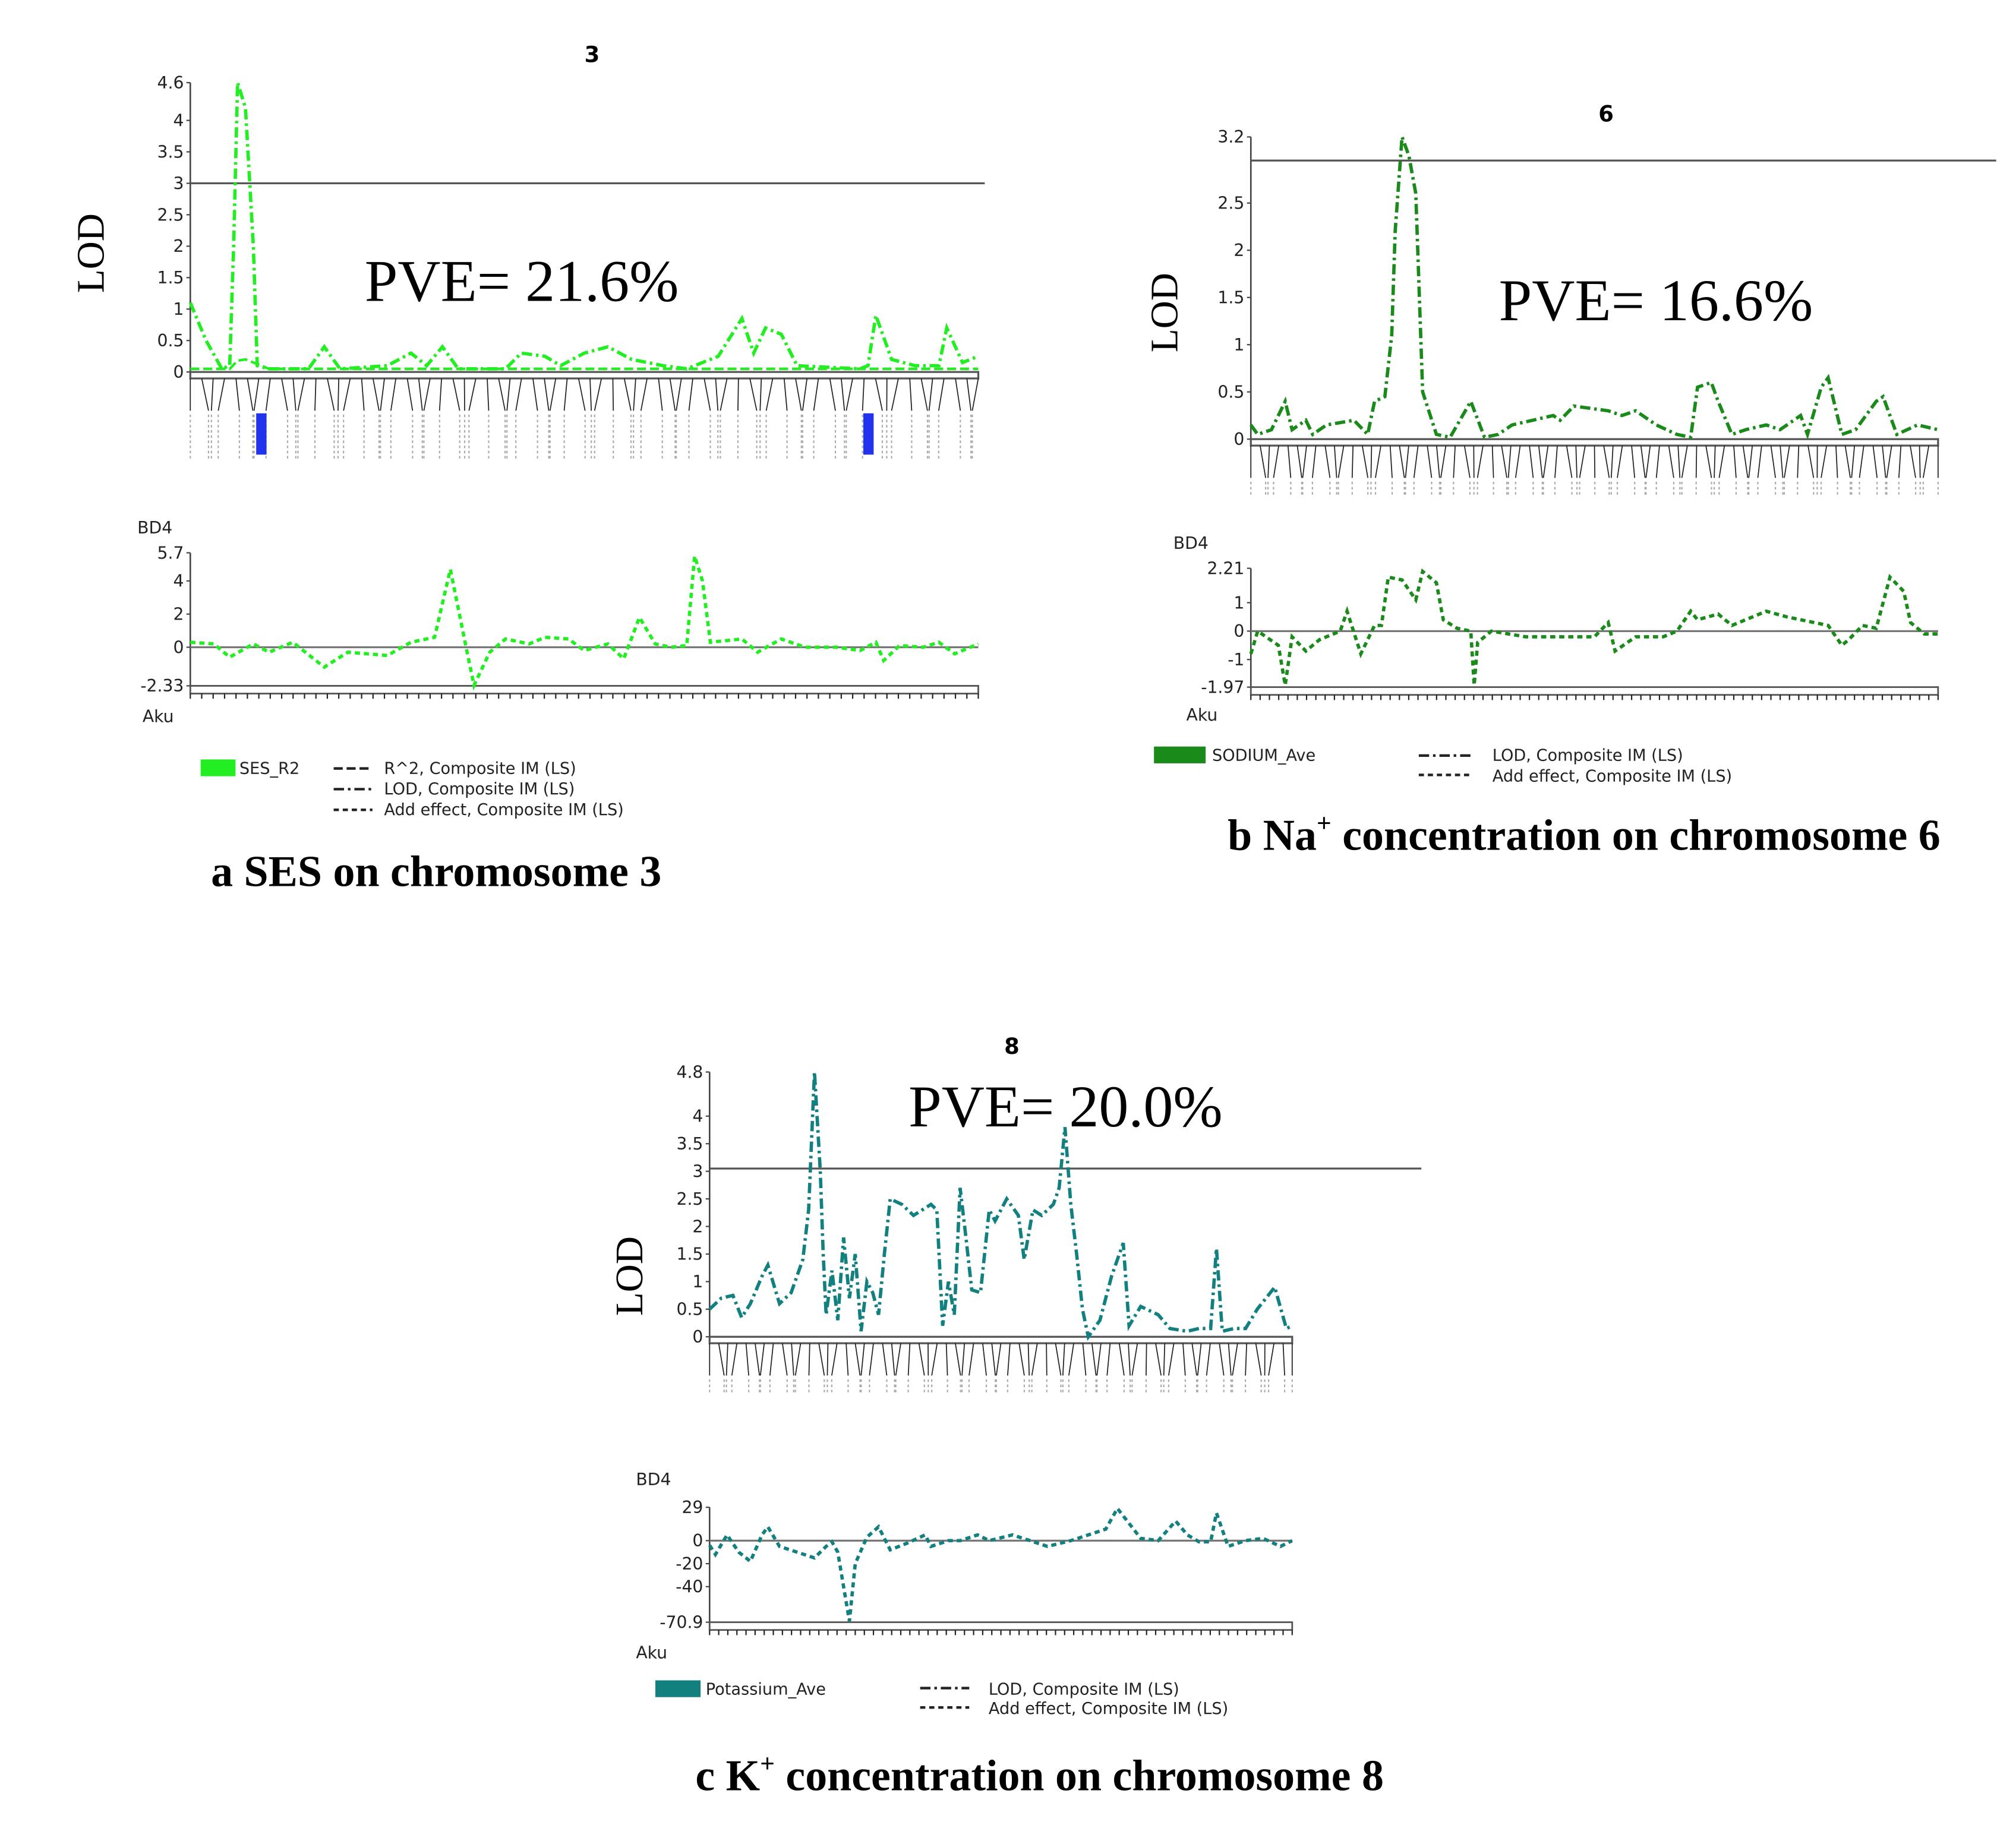  Describe the element at coordinates (1225, 568) in the screenshot. I see `y-tick-label: 2.21` at that location.